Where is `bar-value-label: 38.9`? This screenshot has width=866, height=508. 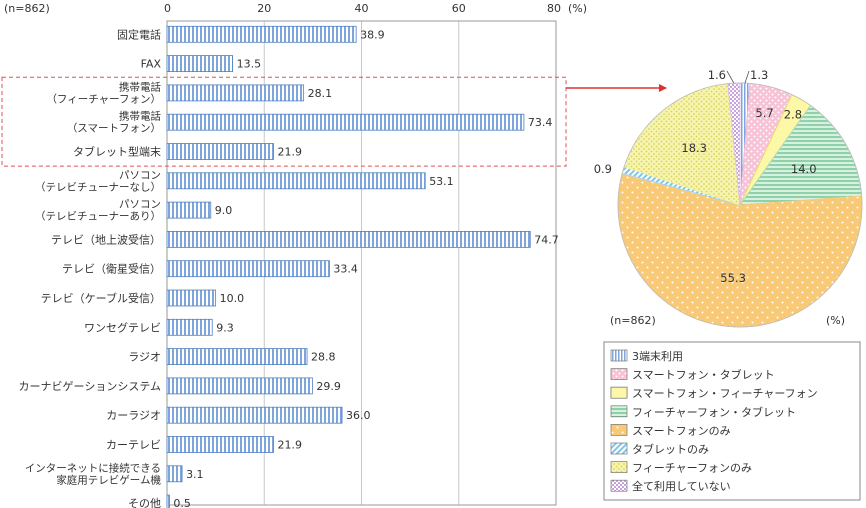
bar-value-label: 38.9 is located at coordinates (372, 34).